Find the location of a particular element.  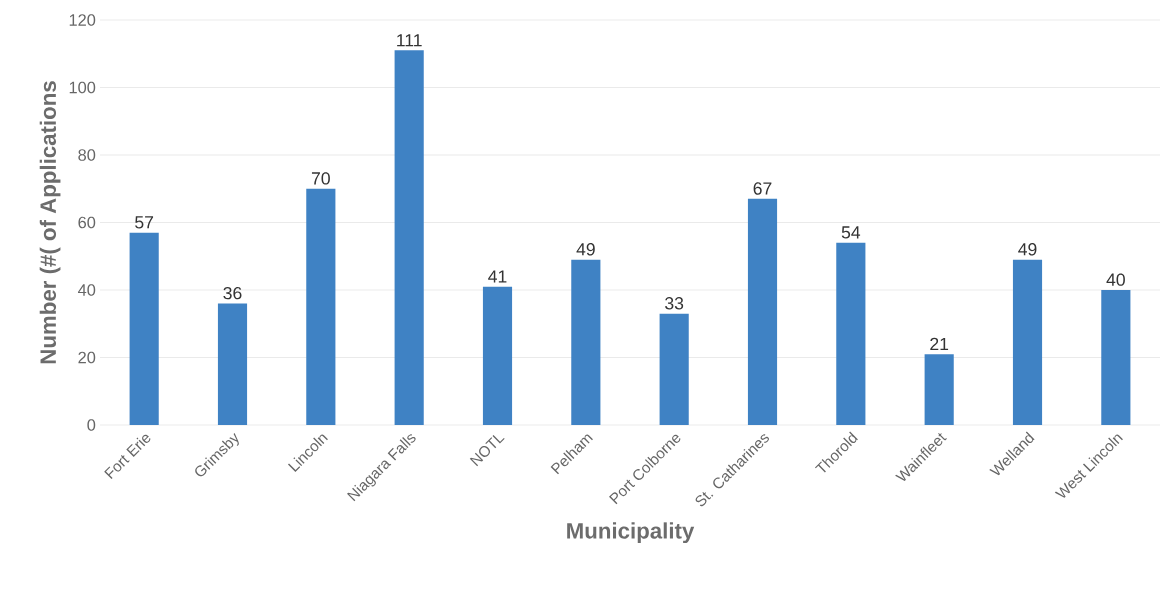

data-label: 57 is located at coordinates (144, 222).